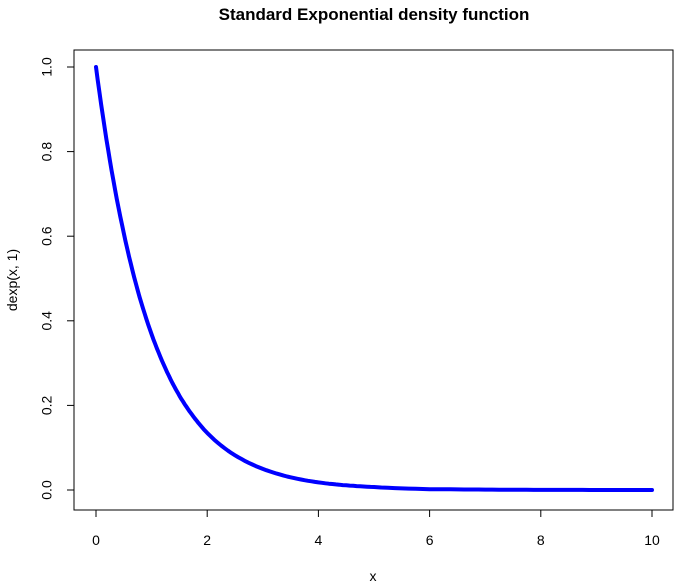  I want to click on x-tick-label: 8, so click(541, 540).